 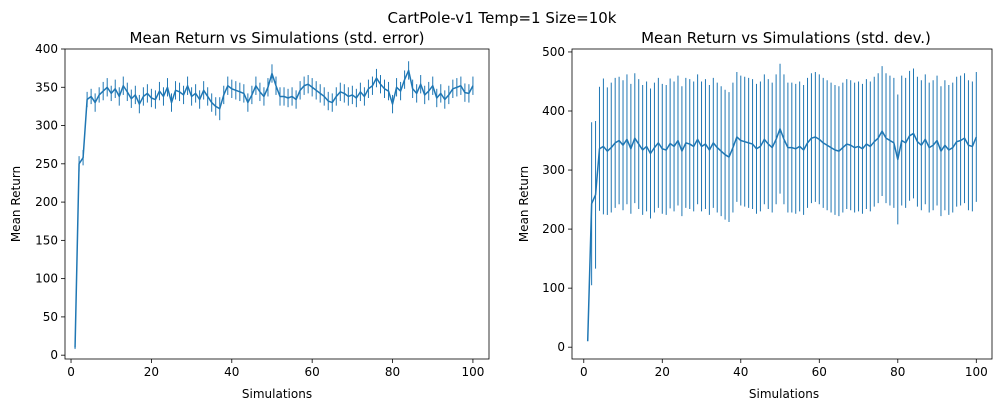 What do you see at coordinates (50, 317) in the screenshot?
I see `y-tick-label: 50` at bounding box center [50, 317].